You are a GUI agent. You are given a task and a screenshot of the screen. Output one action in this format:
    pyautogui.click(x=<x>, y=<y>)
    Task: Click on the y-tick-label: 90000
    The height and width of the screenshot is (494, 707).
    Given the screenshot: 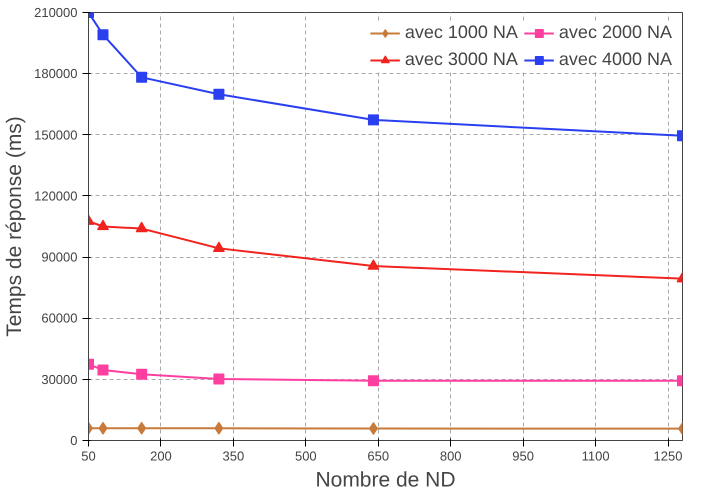 What is the action you would take?
    pyautogui.click(x=59, y=257)
    